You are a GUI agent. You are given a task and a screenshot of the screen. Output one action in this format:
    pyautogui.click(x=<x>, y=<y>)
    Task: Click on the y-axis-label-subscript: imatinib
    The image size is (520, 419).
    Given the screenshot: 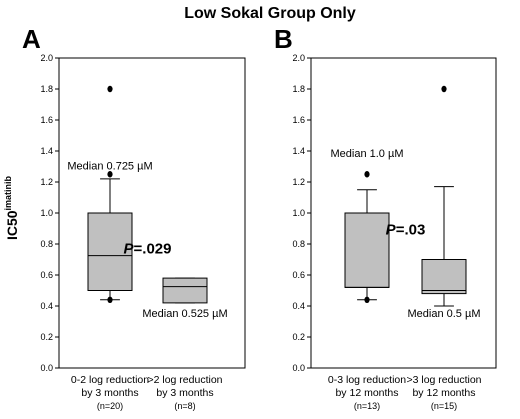 What is the action you would take?
    pyautogui.click(x=8, y=192)
    